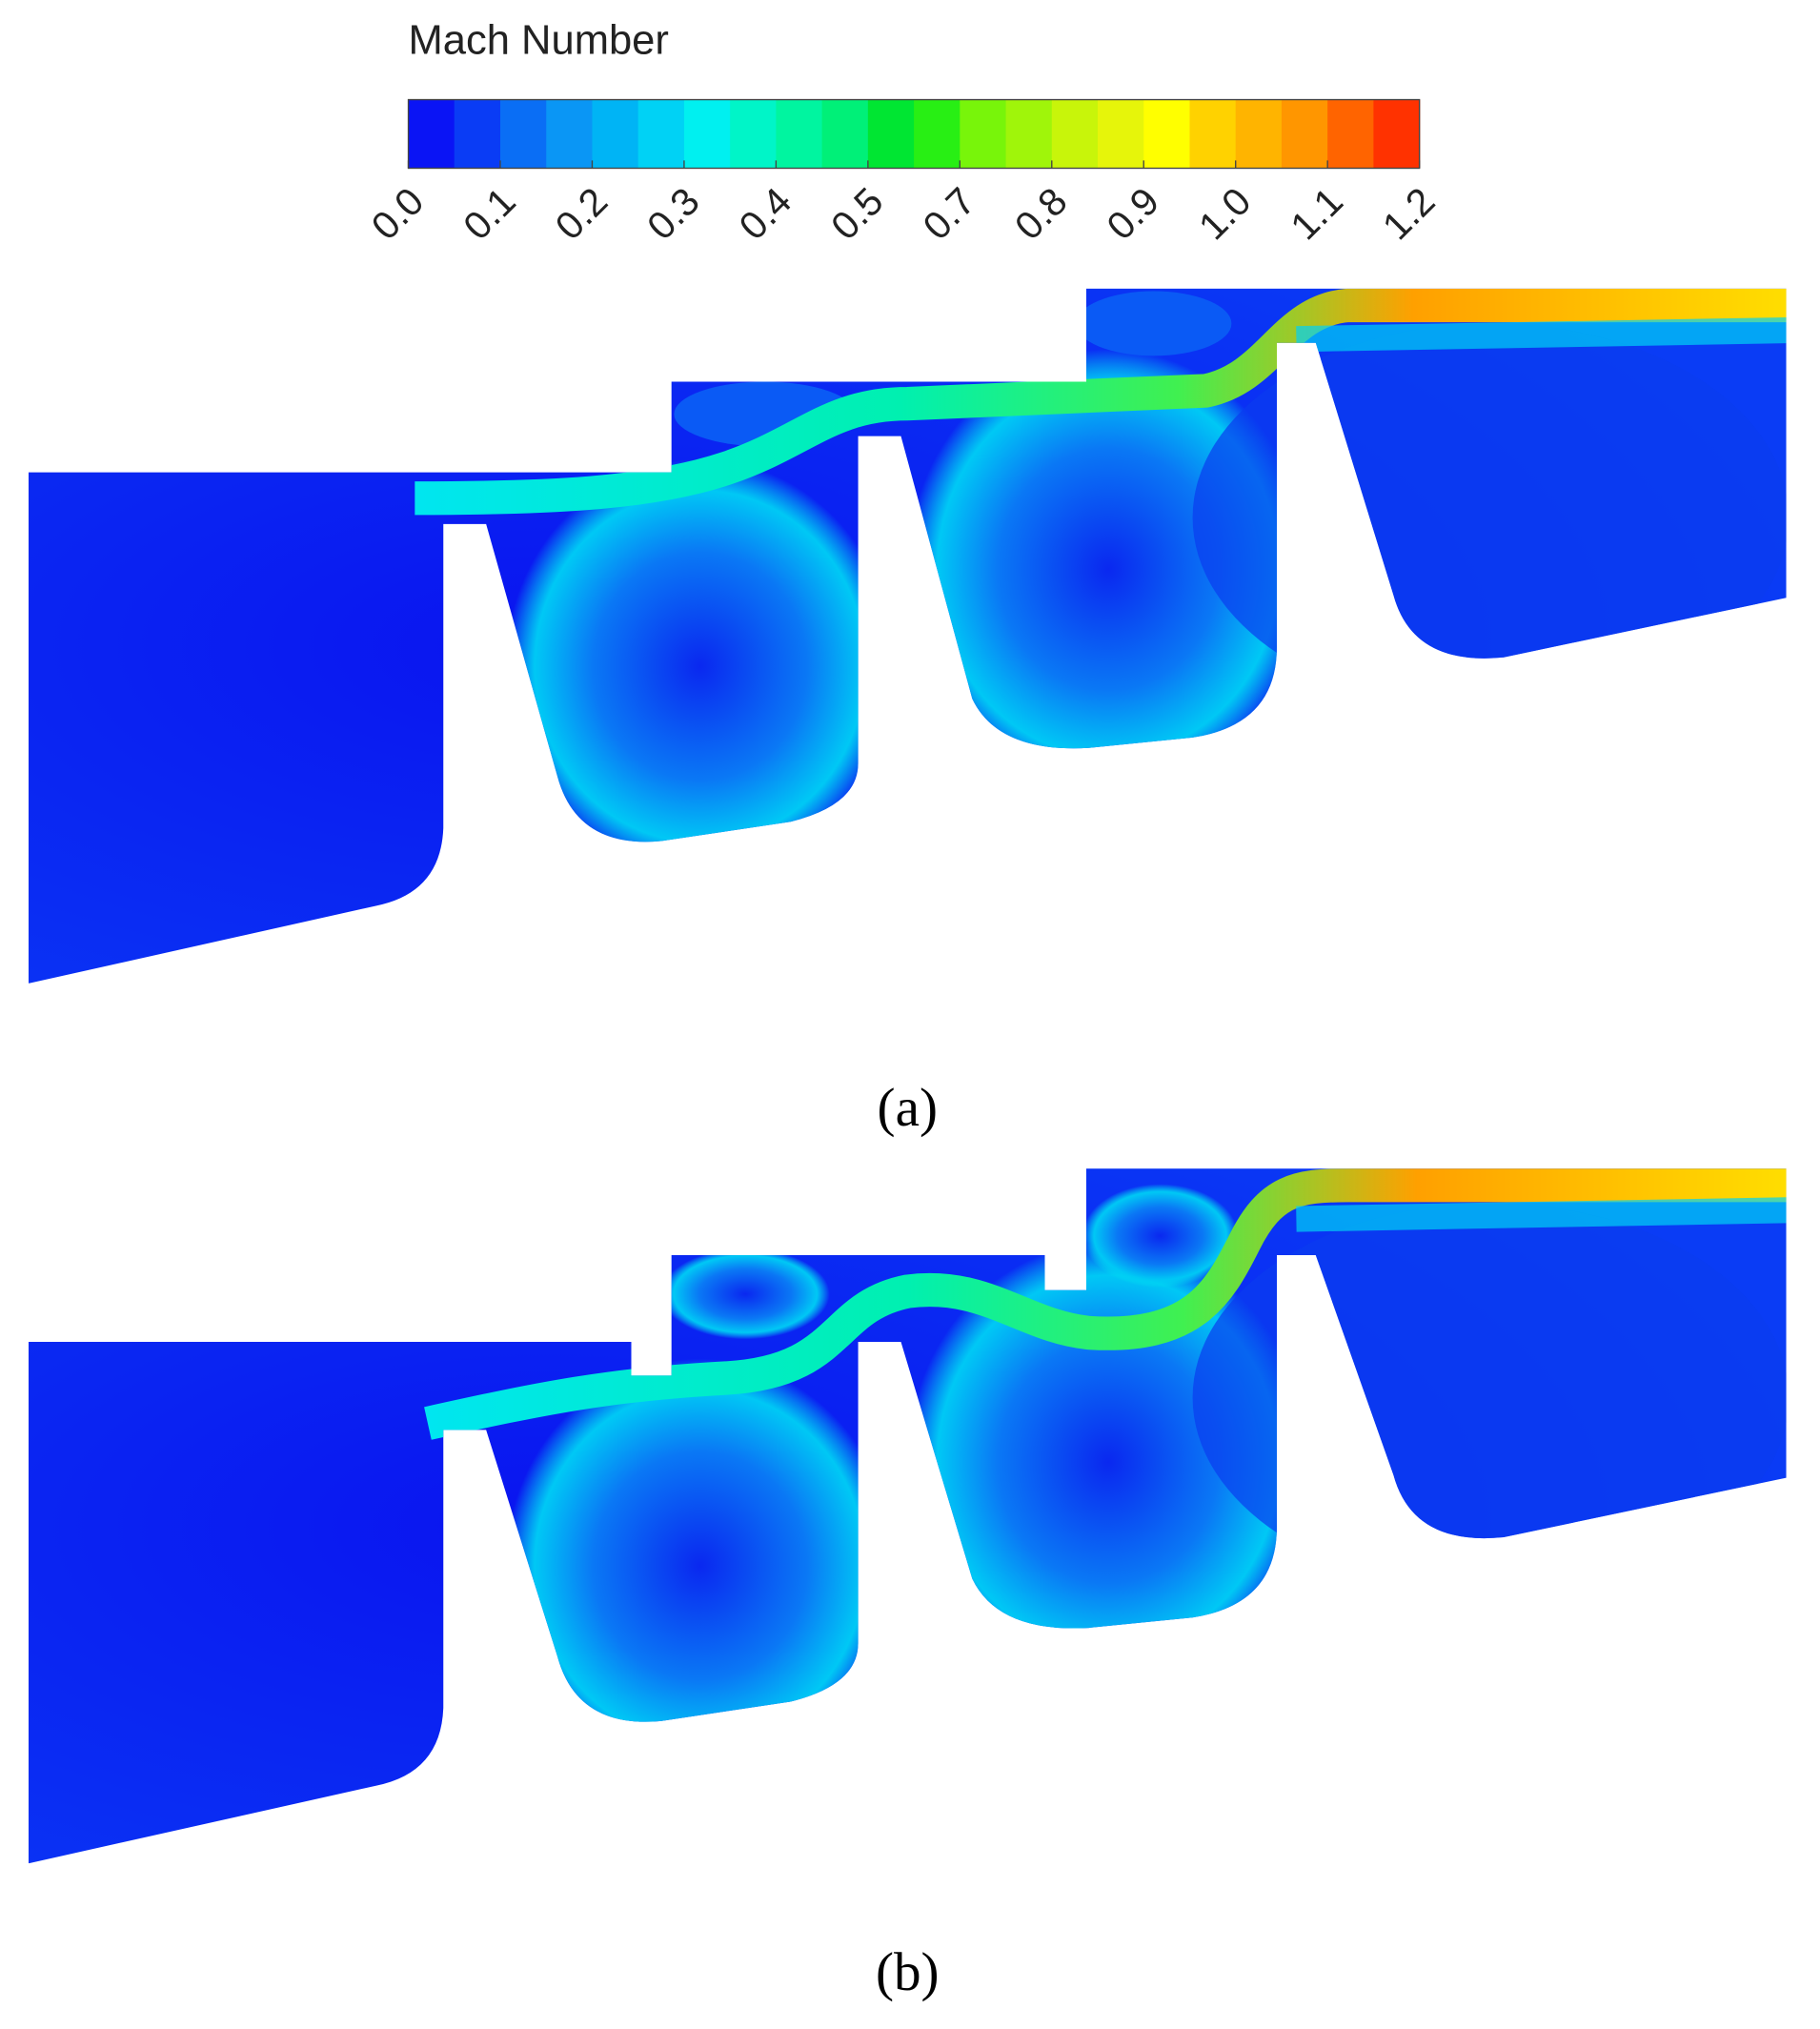 The height and width of the screenshot is (2029, 1820). Describe the element at coordinates (490, 214) in the screenshot. I see `tick-label: 0.1` at that location.